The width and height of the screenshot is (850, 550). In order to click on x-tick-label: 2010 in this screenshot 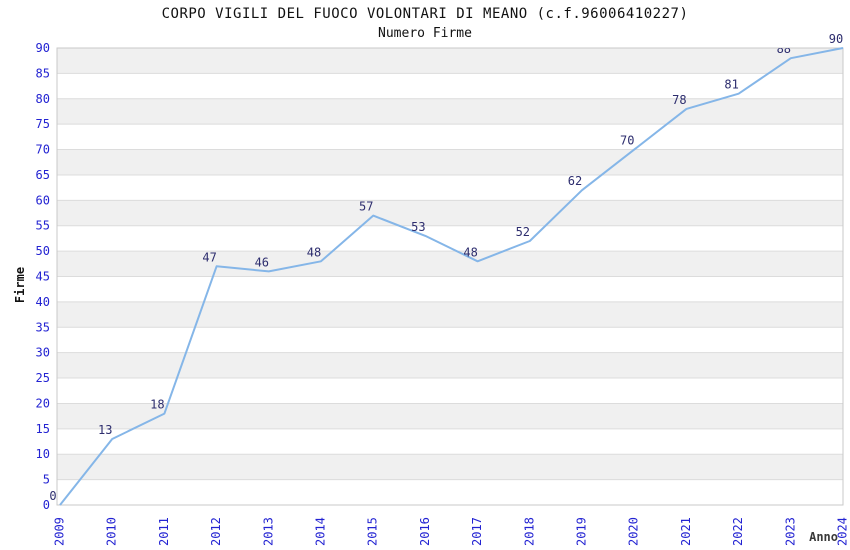, I will do `click(112, 531)`.